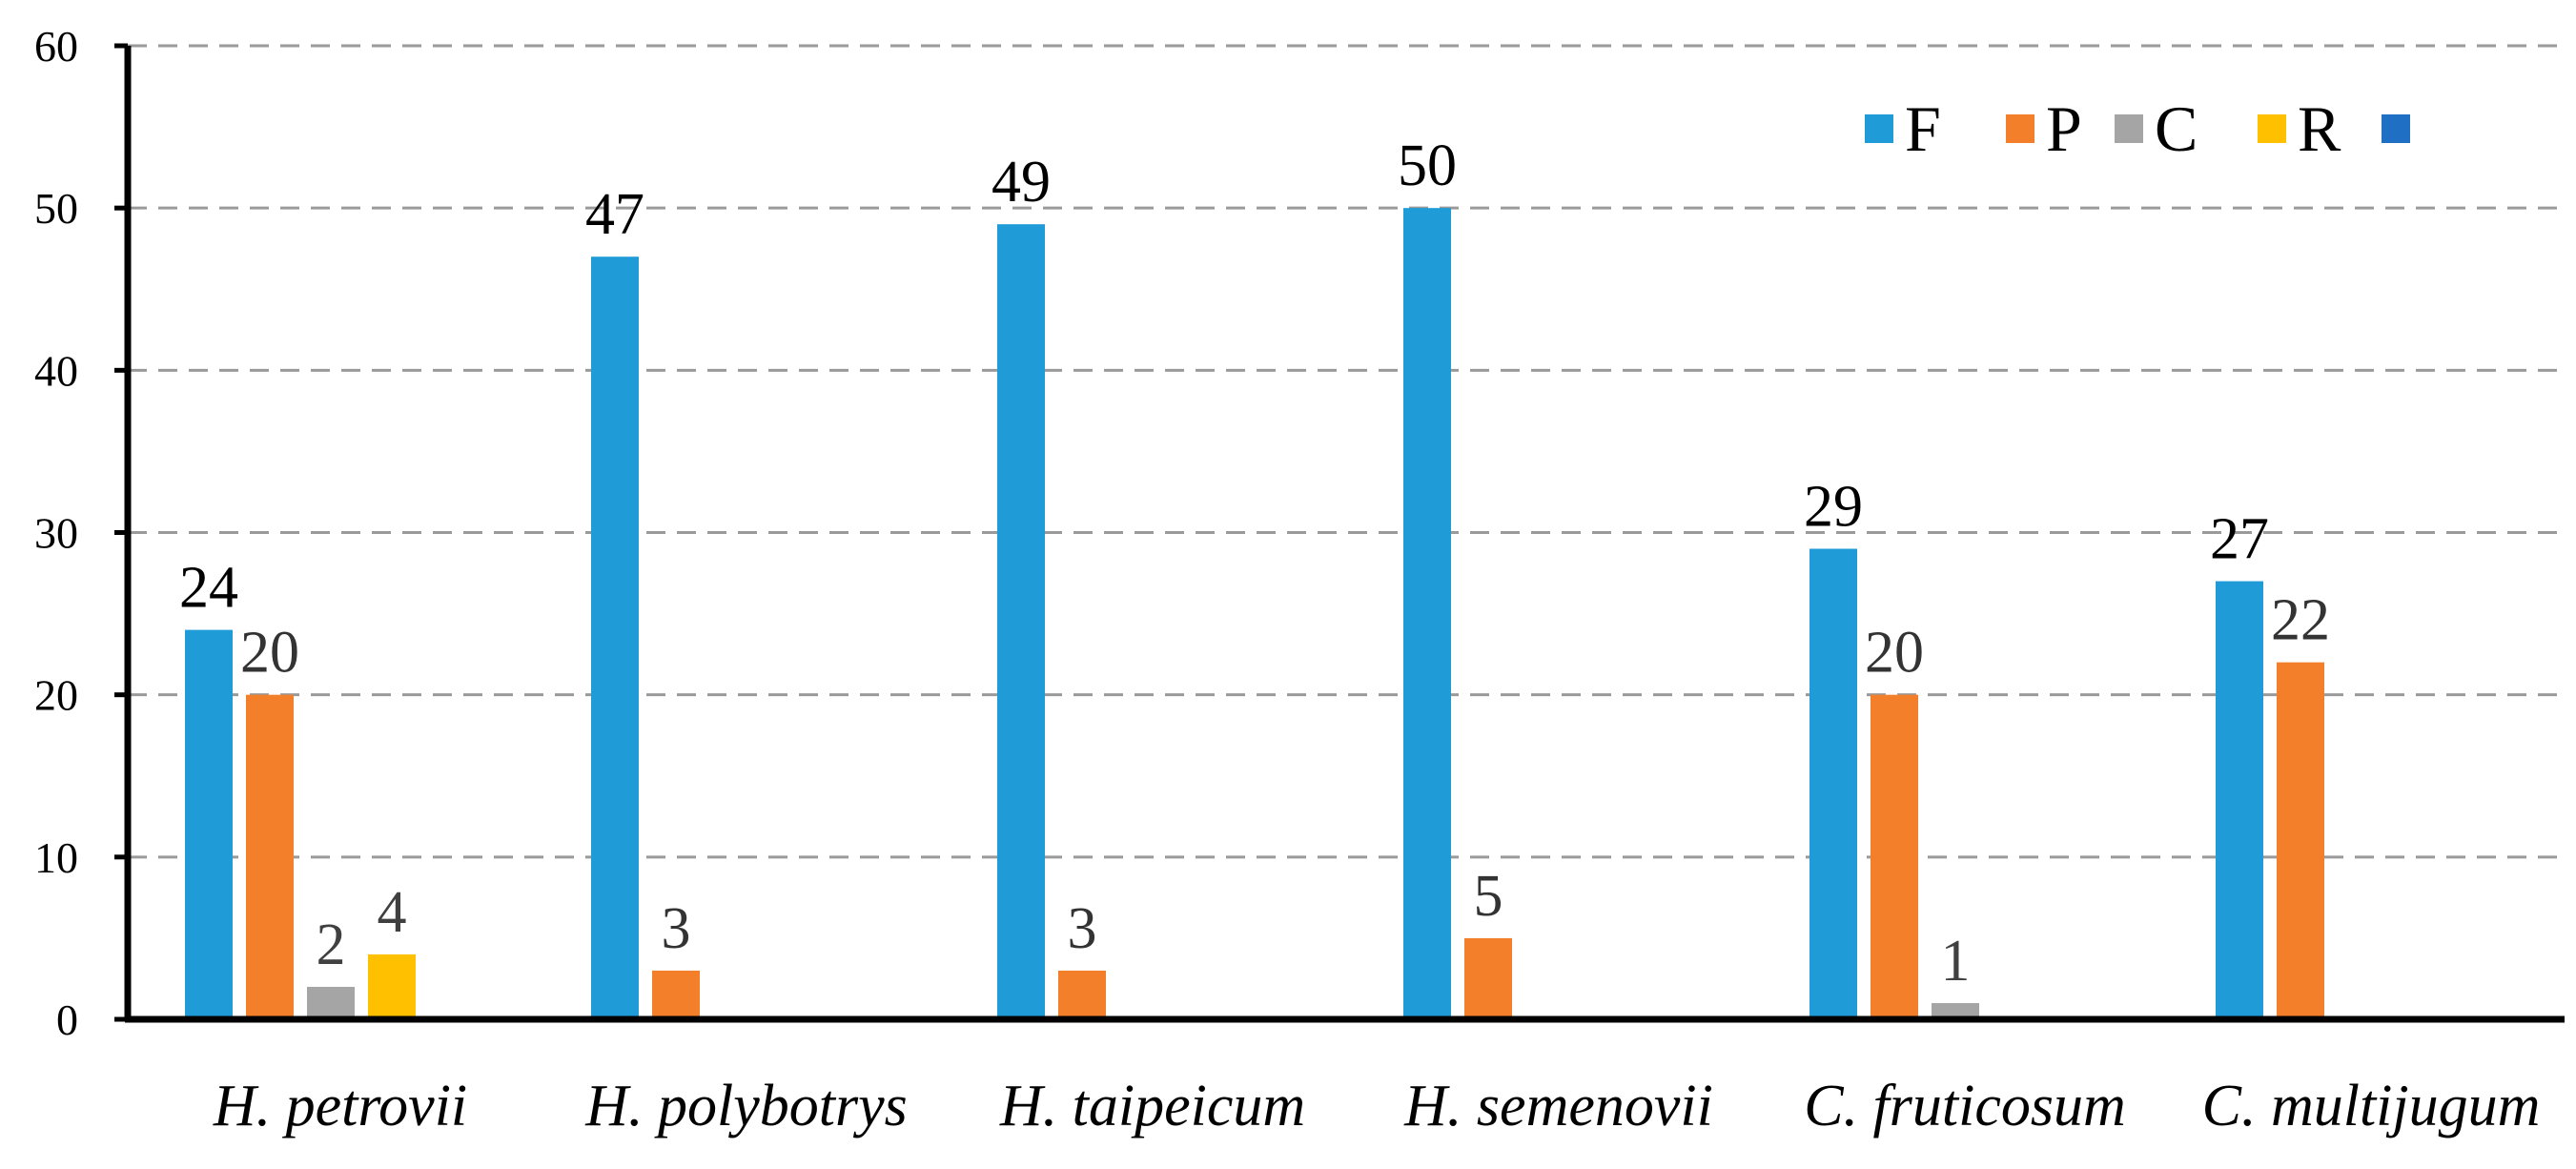 This screenshot has width=2576, height=1169. What do you see at coordinates (81, 533) in the screenshot?
I see `y-ticks: 0 10 20 30 40 50 60` at bounding box center [81, 533].